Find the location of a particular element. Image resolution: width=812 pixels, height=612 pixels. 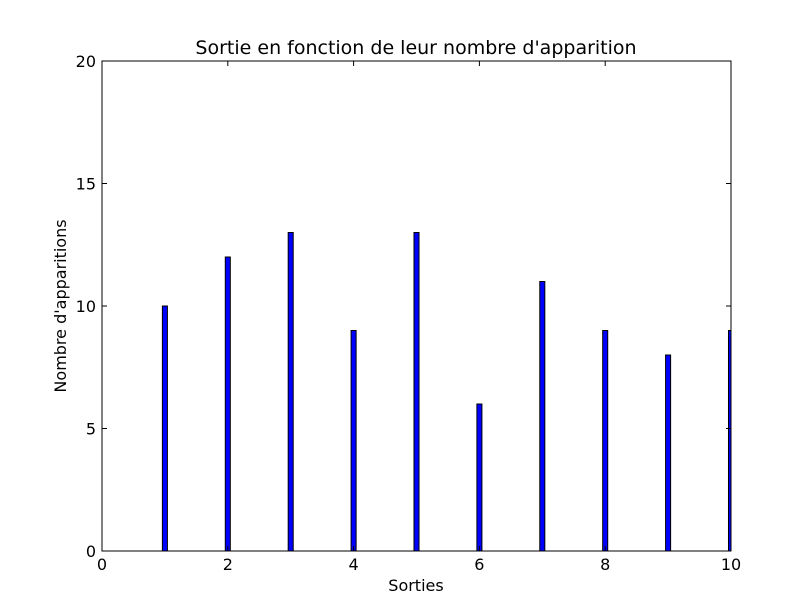

y-tick-label: 10 is located at coordinates (86, 306).